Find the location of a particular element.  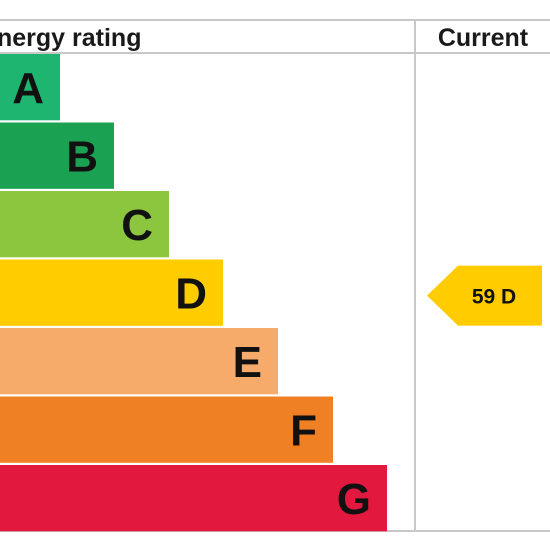

band-label-f: F is located at coordinates (303, 431).